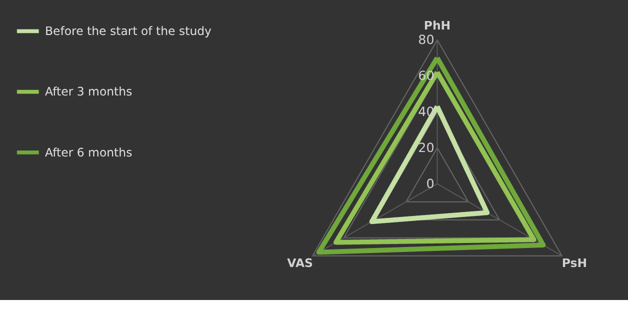 Image resolution: width=628 pixels, height=327 pixels. What do you see at coordinates (426, 75) in the screenshot?
I see `y-tick-label: 60` at bounding box center [426, 75].